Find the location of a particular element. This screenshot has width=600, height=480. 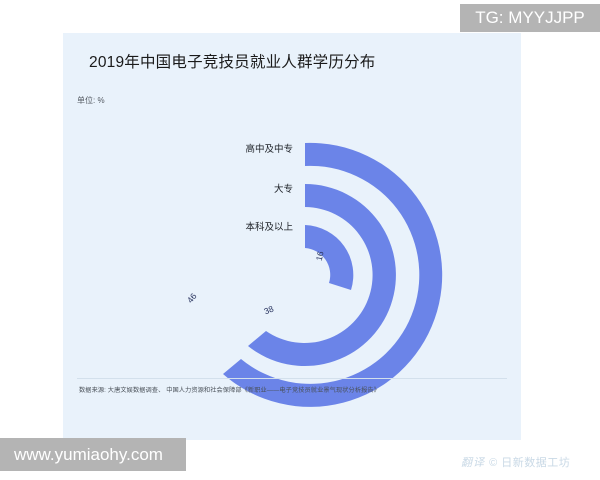

value-label-bachelor-and-above: 16 is located at coordinates (319, 256).